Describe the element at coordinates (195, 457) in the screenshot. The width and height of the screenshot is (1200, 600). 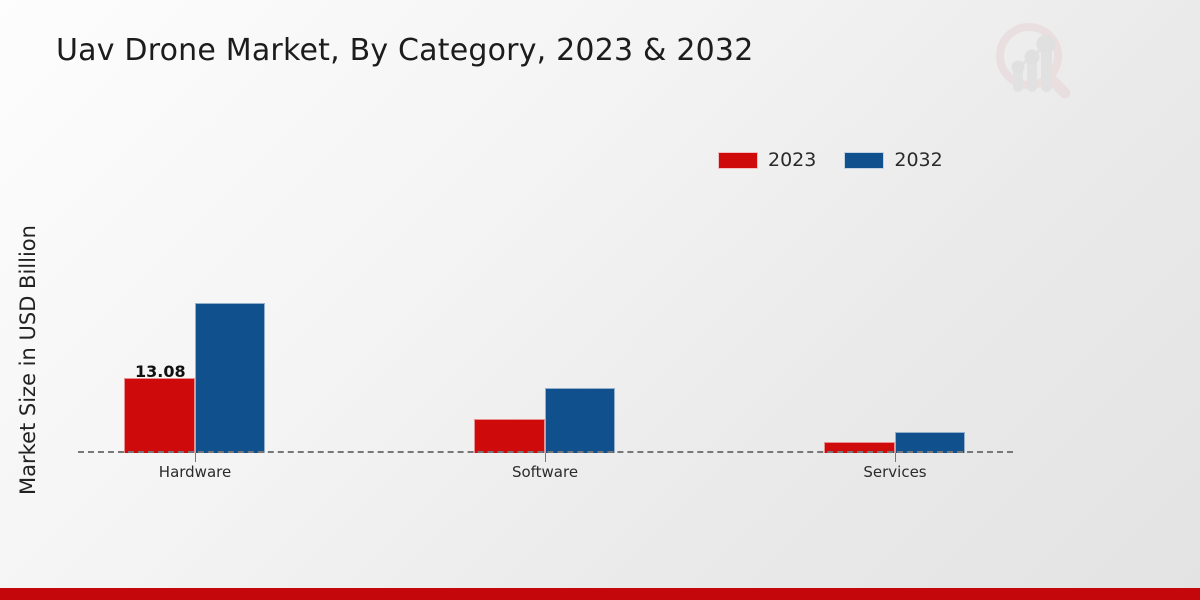
I see `x-axis-tick-hardware` at that location.